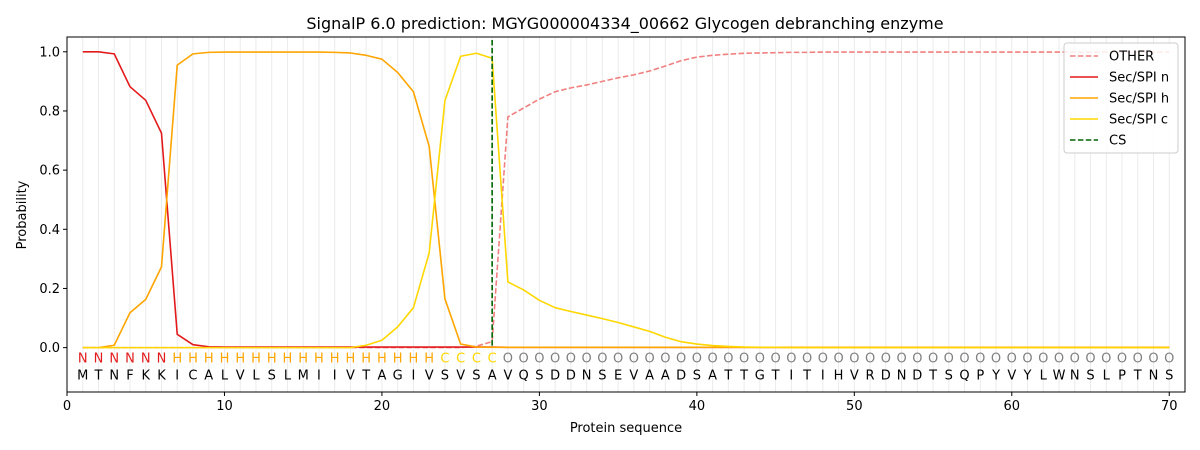 This screenshot has height=450, width=1200. I want to click on y-tick-label: 0.6, so click(49, 171).